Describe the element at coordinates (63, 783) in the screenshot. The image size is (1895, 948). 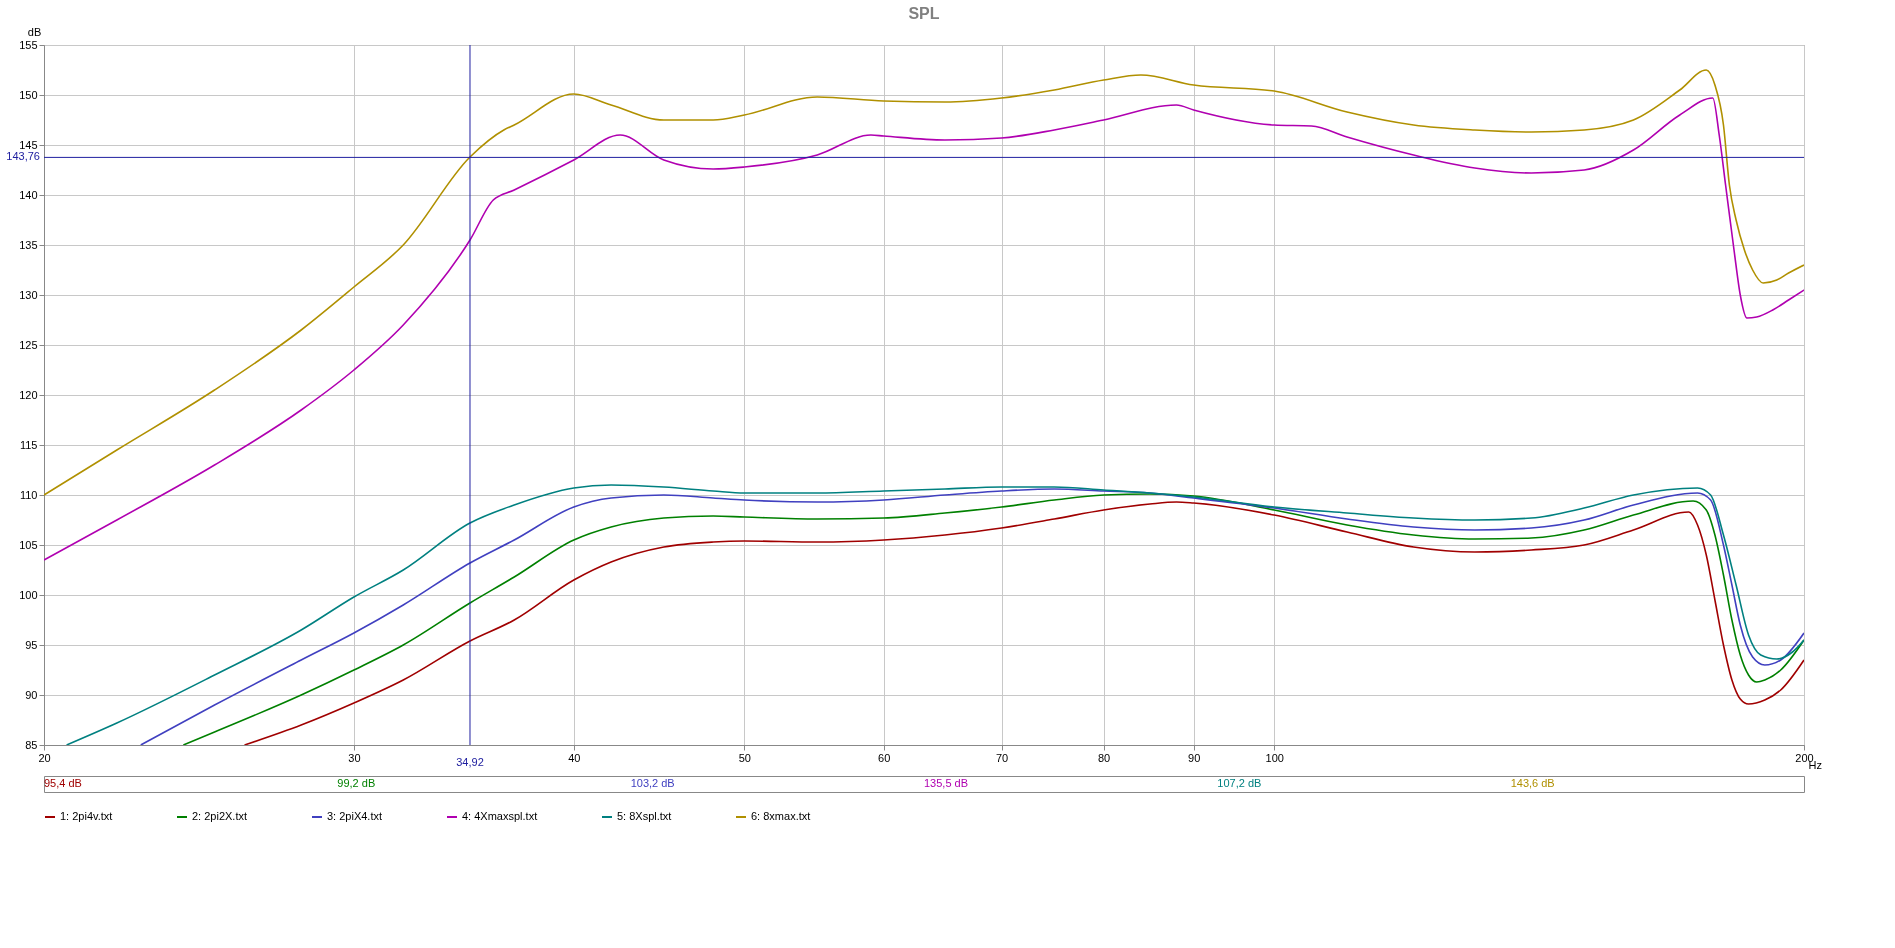
I see `text: 95,4 dB` at that location.